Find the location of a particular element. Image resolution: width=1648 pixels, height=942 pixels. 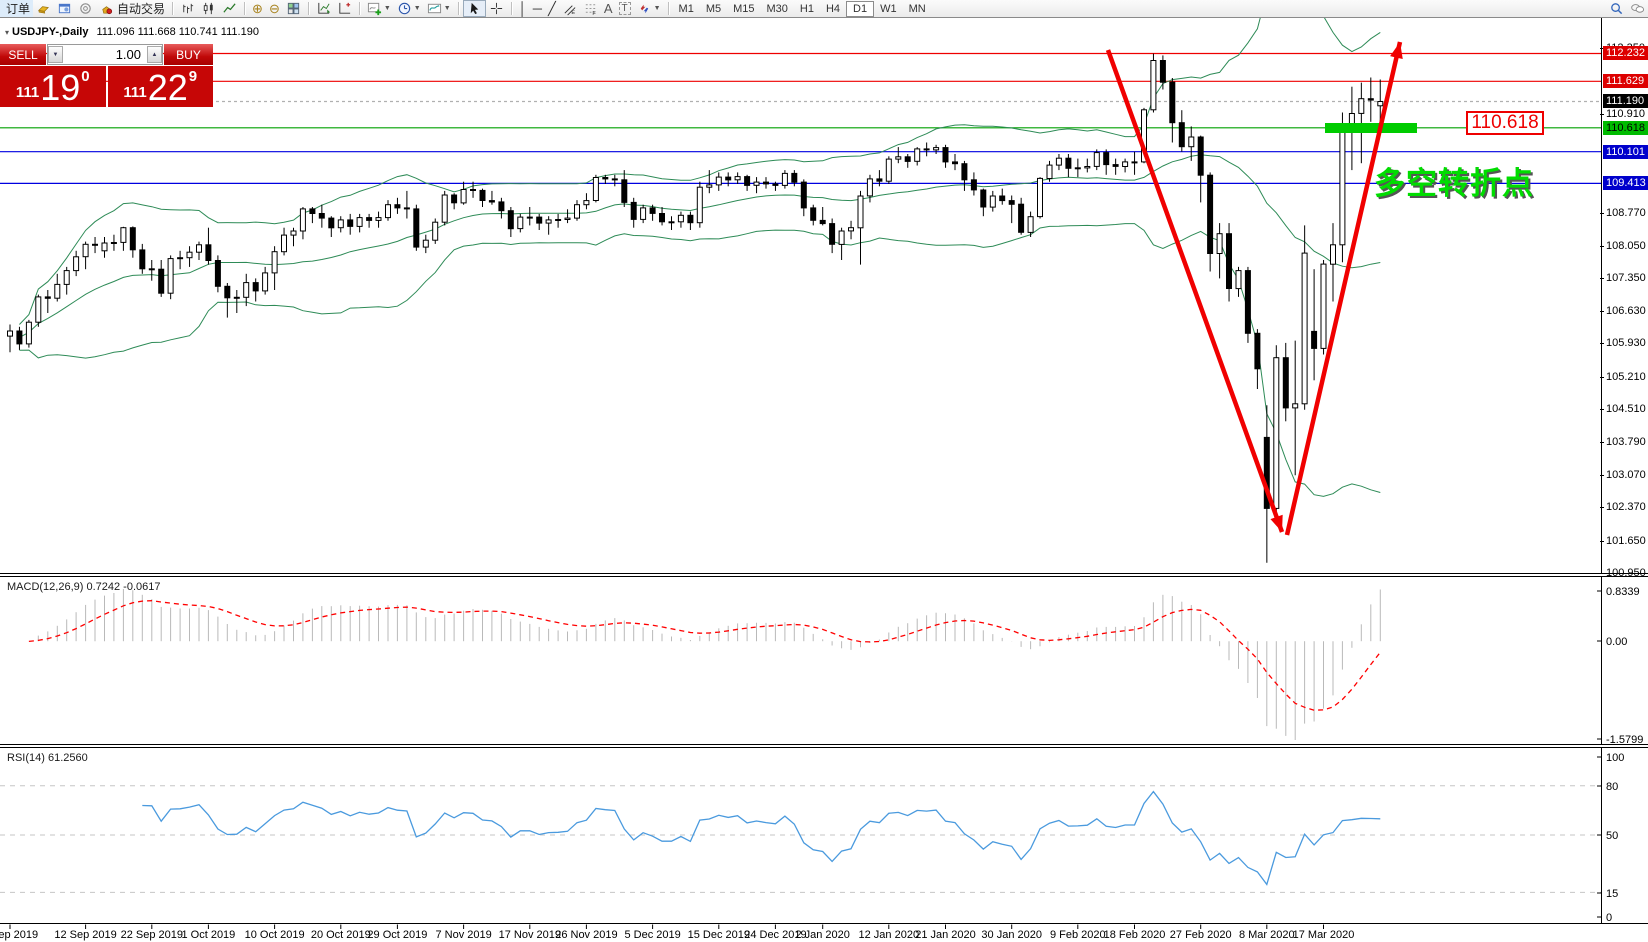

volume-input is located at coordinates (105, 54).